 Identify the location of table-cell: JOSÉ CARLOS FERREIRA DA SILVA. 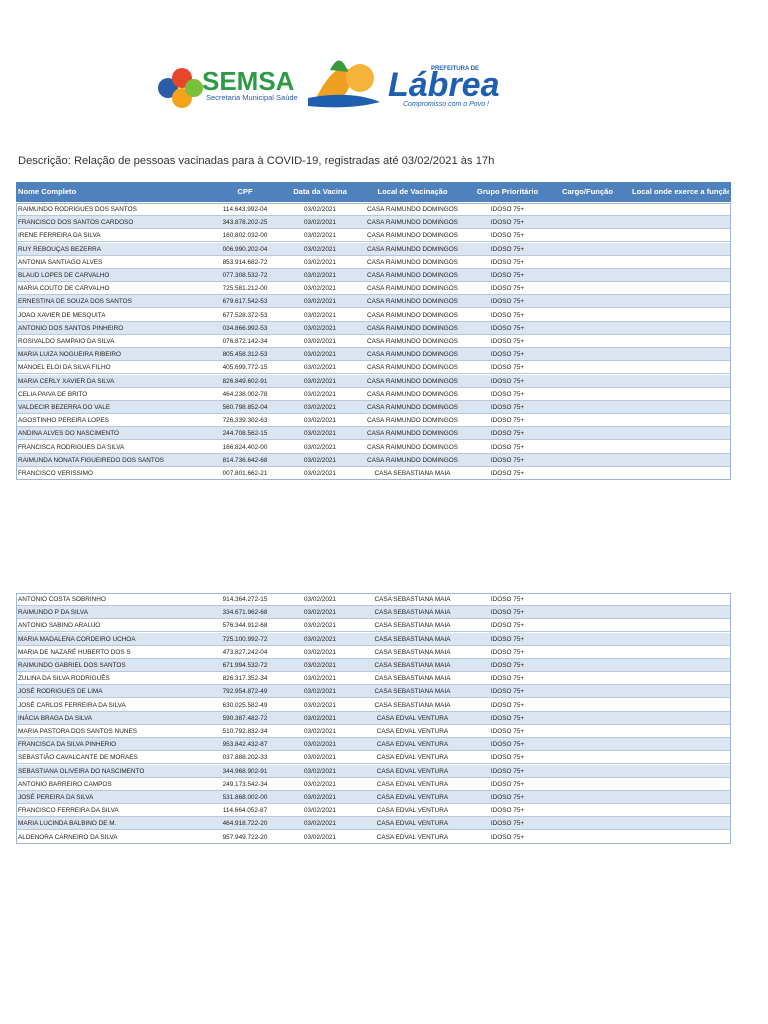
(72, 705).